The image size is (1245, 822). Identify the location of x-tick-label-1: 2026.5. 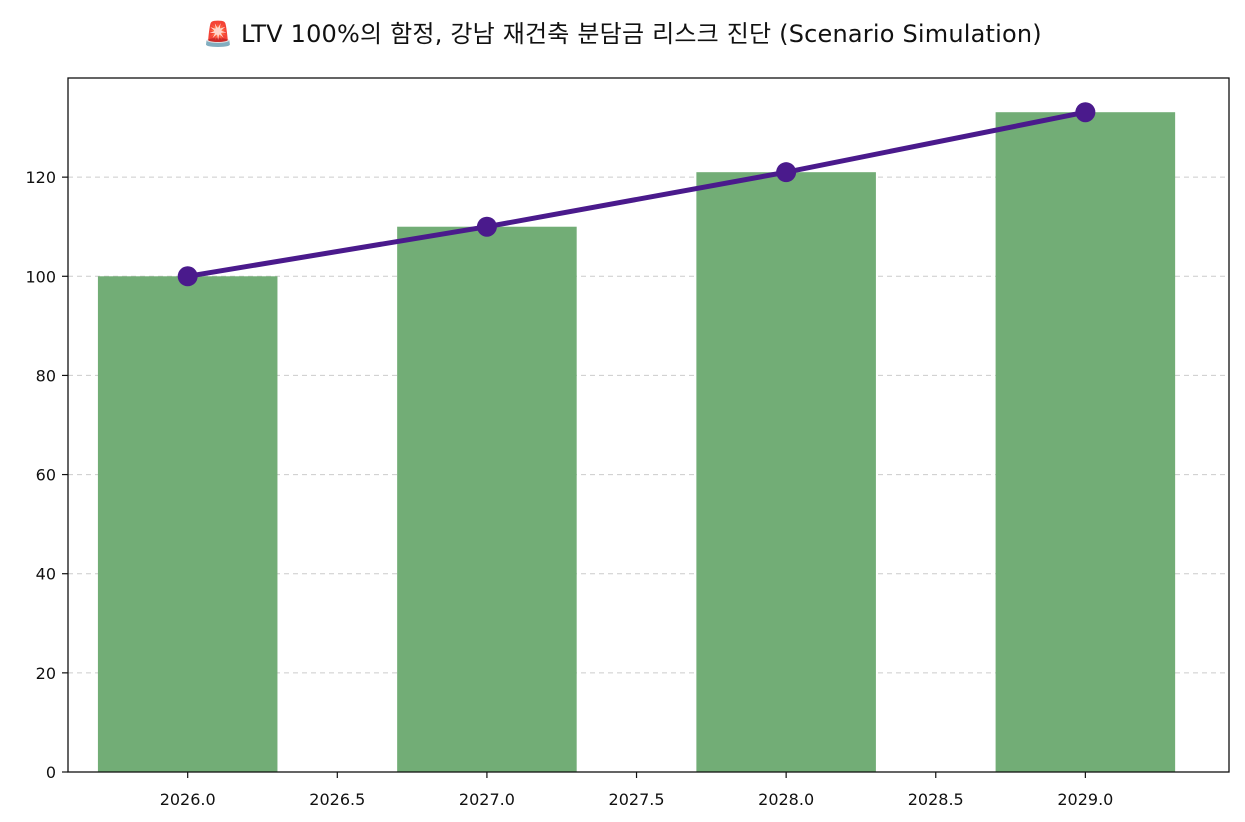
(337, 799).